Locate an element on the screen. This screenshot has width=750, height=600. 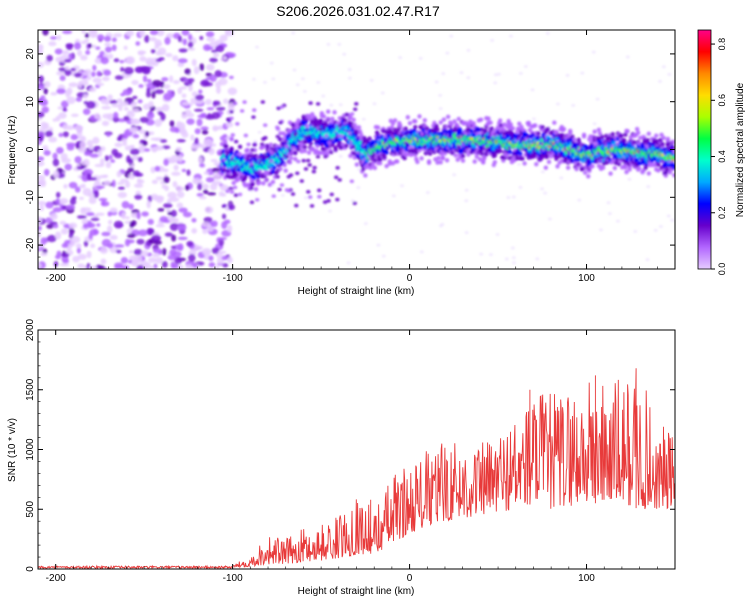
x-tick-label: -100 is located at coordinates (233, 578).